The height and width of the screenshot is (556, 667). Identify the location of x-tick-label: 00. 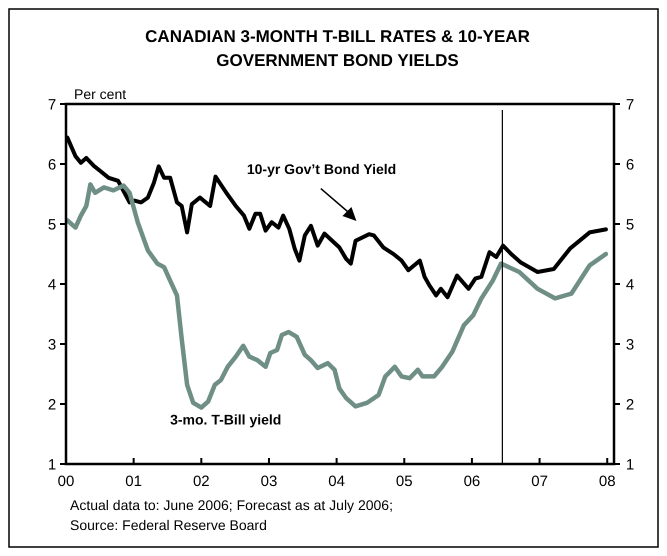
(66, 481).